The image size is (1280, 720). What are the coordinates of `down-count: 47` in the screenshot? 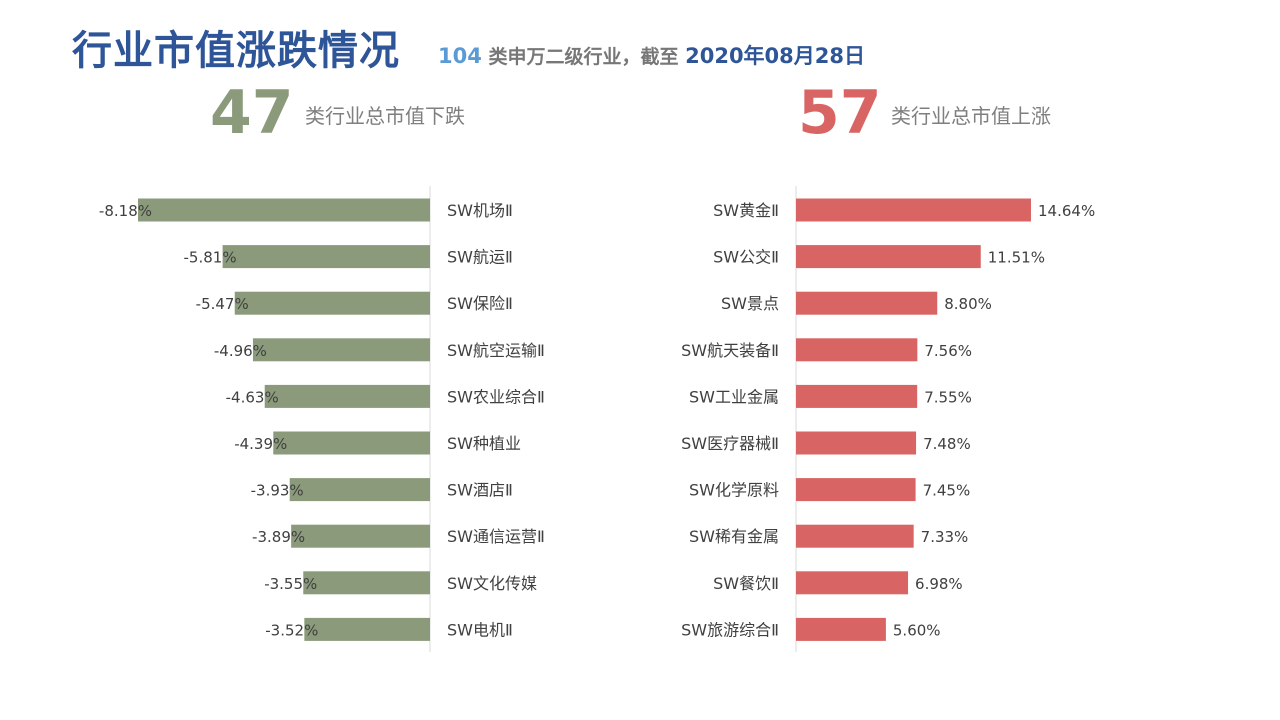 It's located at (252, 113).